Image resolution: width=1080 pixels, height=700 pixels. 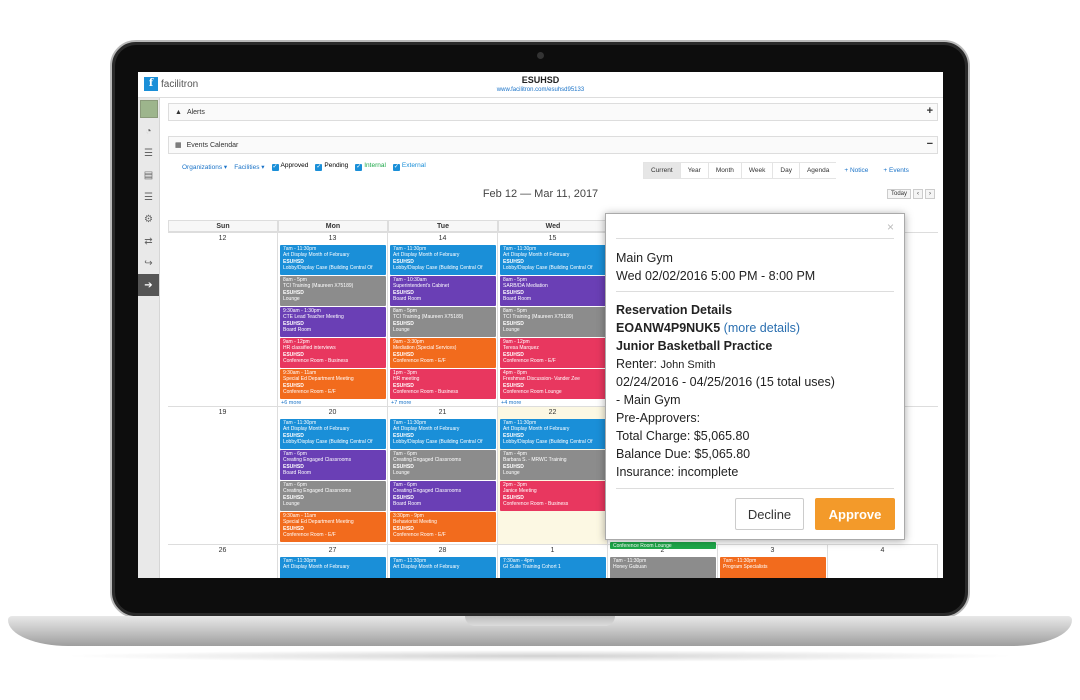 What do you see at coordinates (171, 84) in the screenshot?
I see `facilitron-logo: f facilitron` at bounding box center [171, 84].